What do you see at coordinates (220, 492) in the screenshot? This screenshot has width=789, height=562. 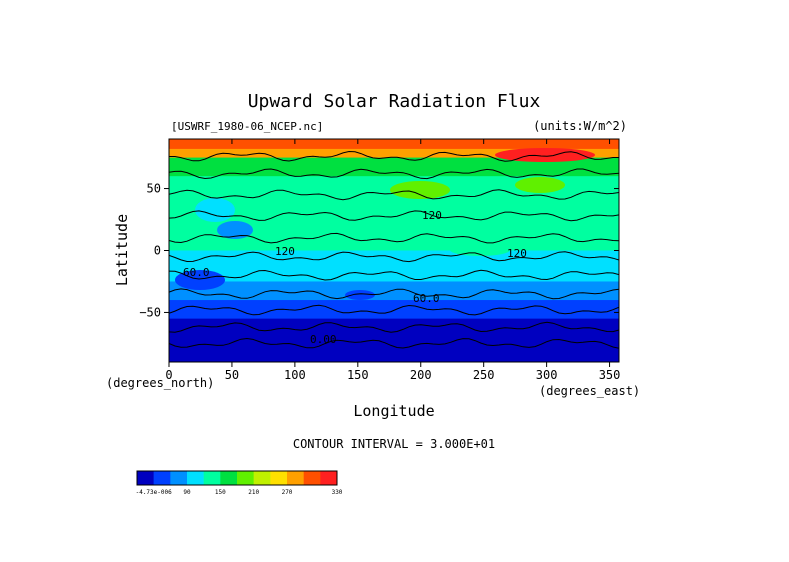 I see `colorbar-tick-label: 150` at bounding box center [220, 492].